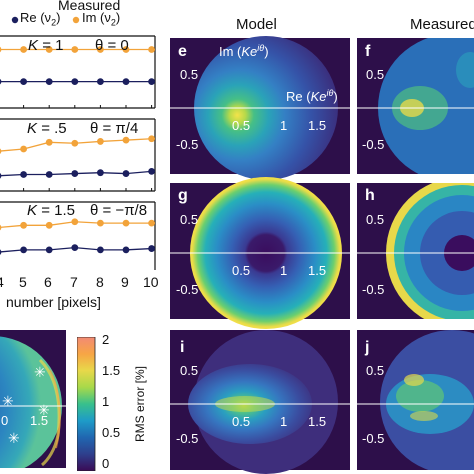 The width and height of the screenshot is (474, 474). What do you see at coordinates (373, 144) in the screenshot?
I see `panel-f-ytick-neg: -0.5` at bounding box center [373, 144].